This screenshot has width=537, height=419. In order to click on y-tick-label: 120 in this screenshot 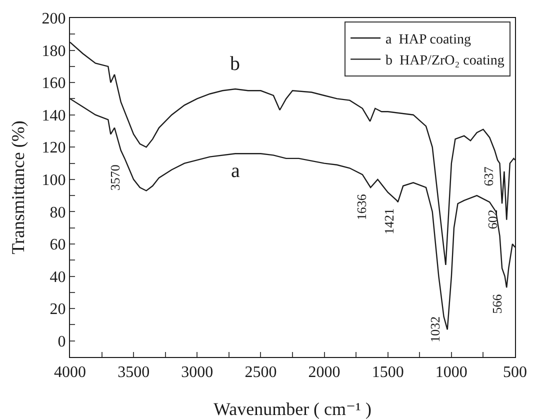, I will do `click(54, 148)`.